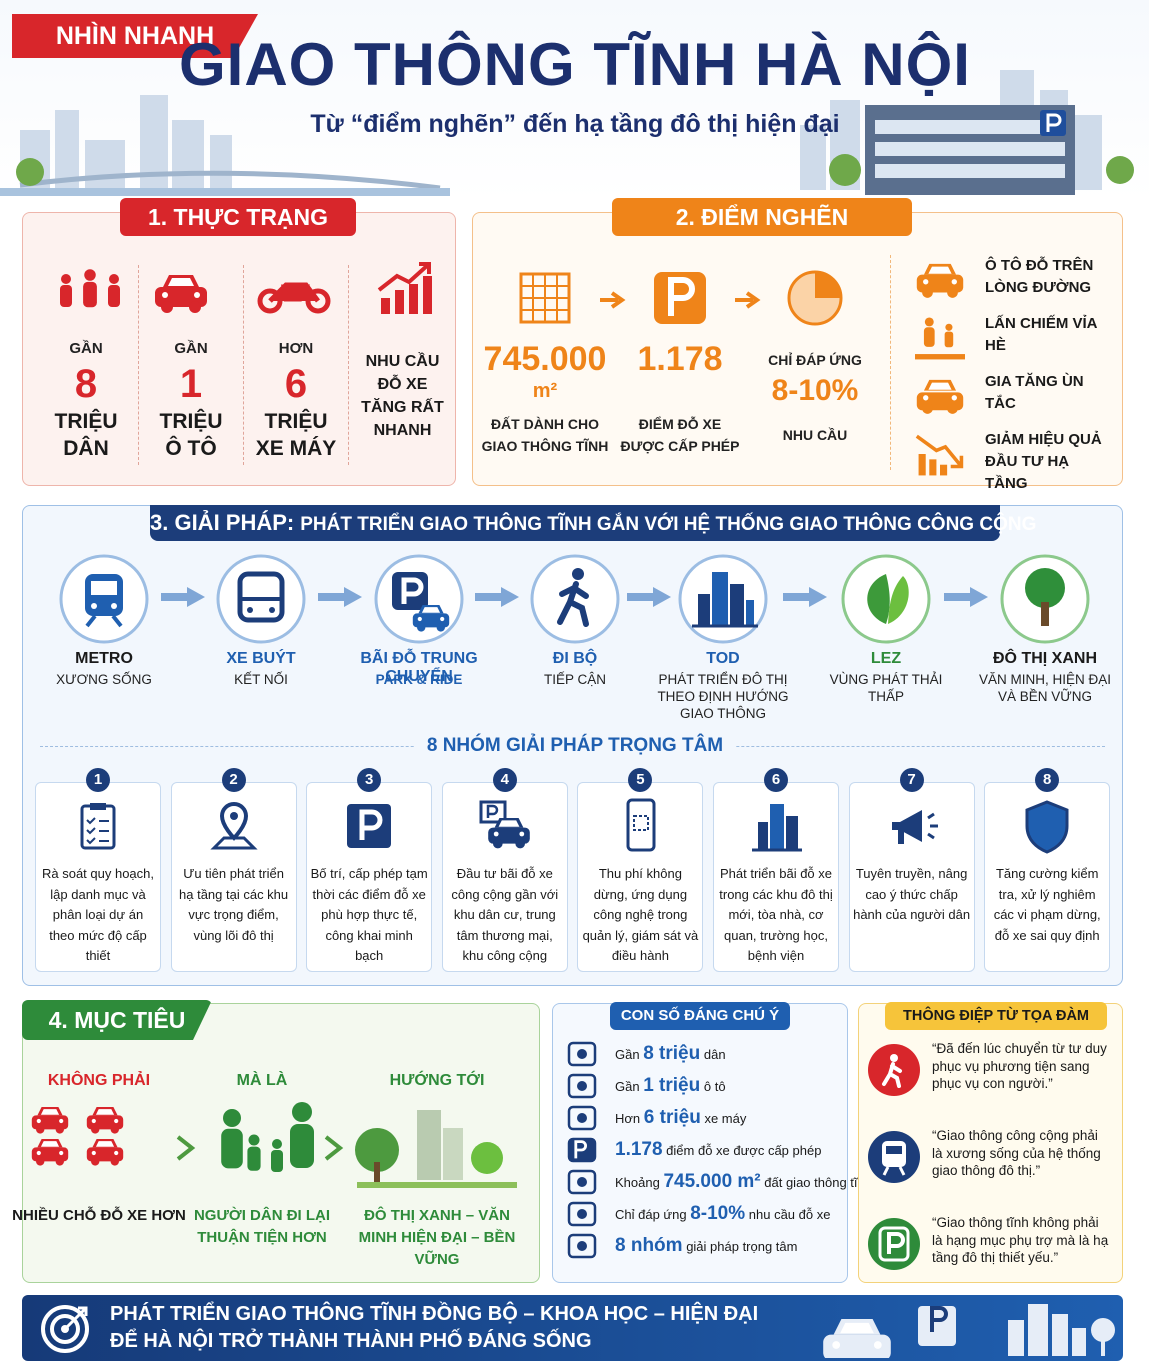 The width and height of the screenshot is (1149, 1369). I want to click on fact-after: dân, so click(714, 1054).